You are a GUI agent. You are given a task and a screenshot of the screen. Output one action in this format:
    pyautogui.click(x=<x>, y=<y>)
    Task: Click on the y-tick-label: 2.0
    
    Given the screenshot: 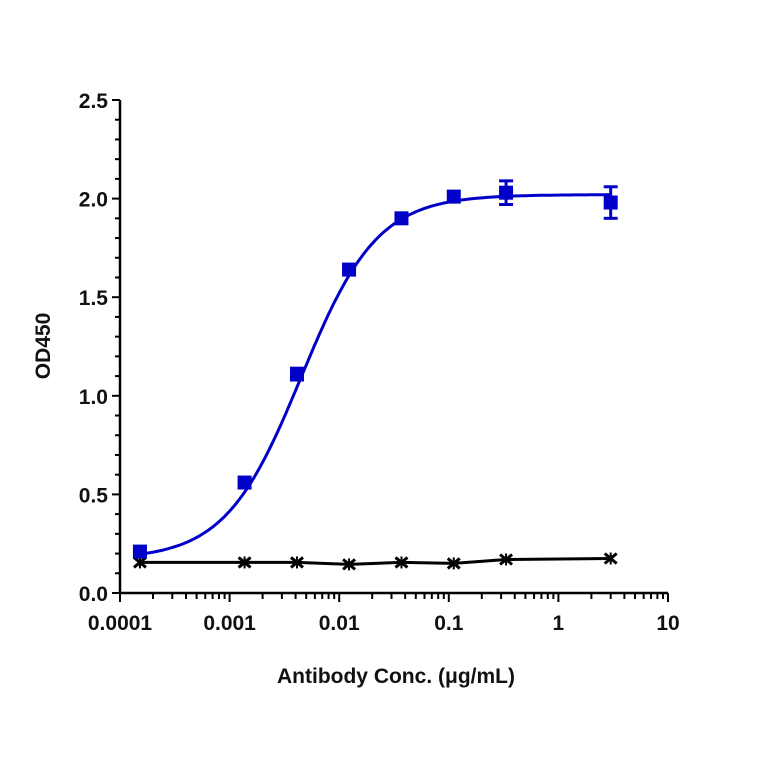 What is the action you would take?
    pyautogui.click(x=93, y=200)
    